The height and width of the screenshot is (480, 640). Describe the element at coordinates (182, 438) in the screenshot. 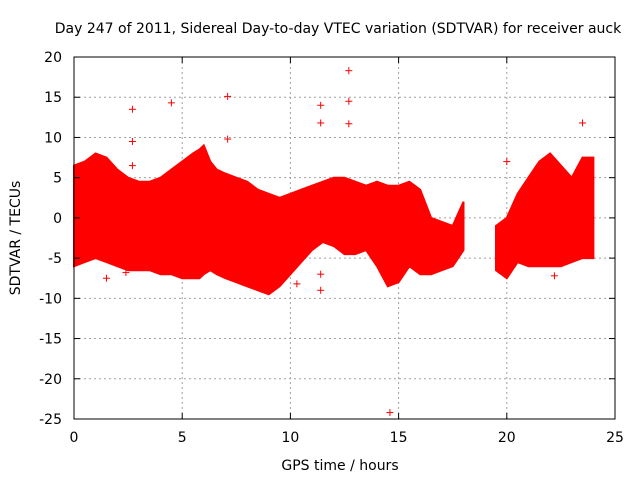

I see `x-tick-label: 5` at that location.